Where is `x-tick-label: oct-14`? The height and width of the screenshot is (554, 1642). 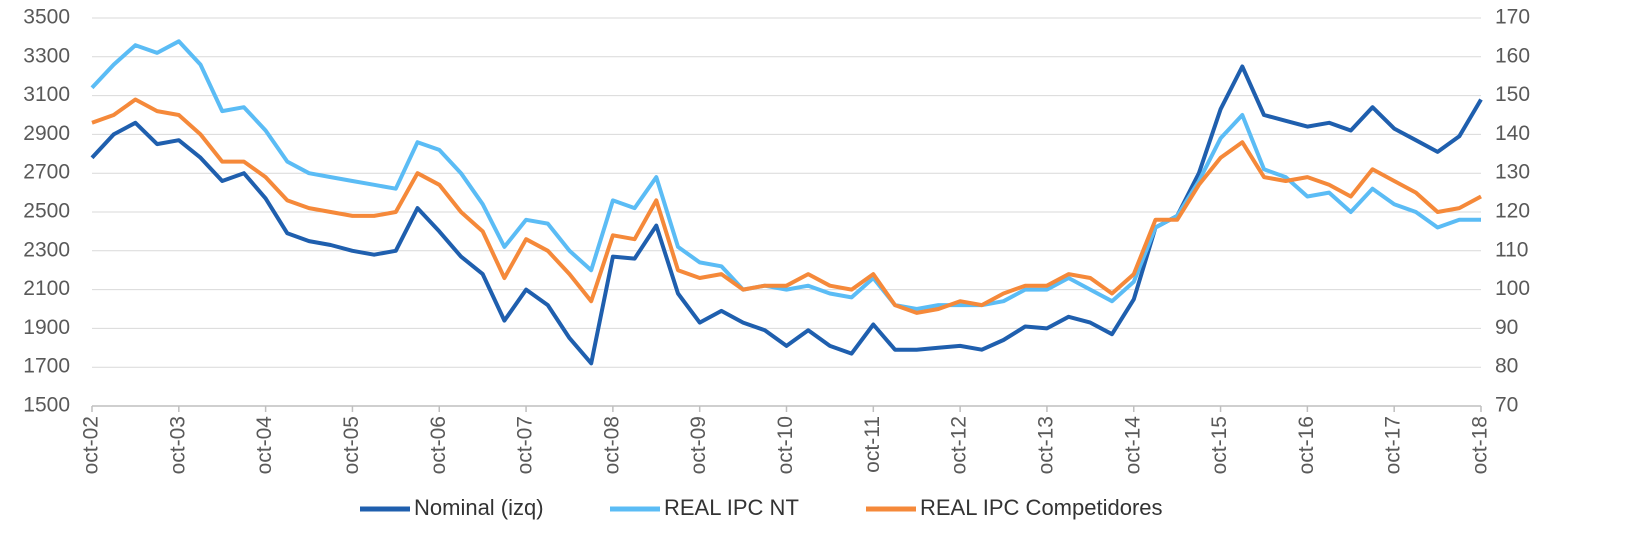 x-tick-label: oct-14 is located at coordinates (1132, 445).